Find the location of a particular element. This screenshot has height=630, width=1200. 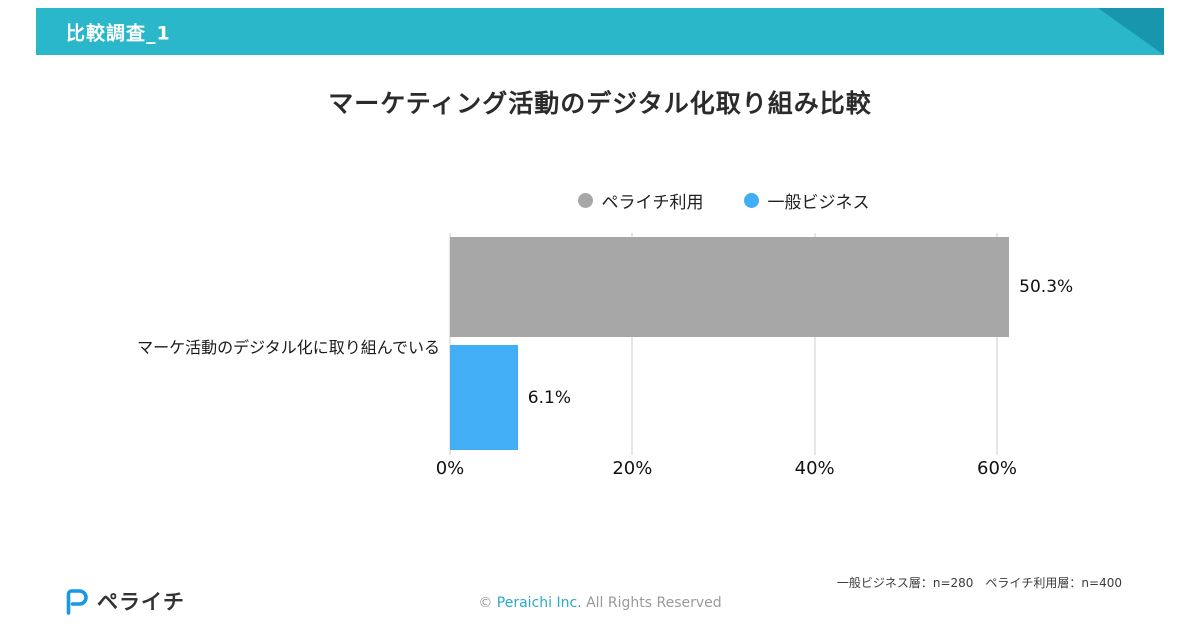

bar-general is located at coordinates (484, 397).